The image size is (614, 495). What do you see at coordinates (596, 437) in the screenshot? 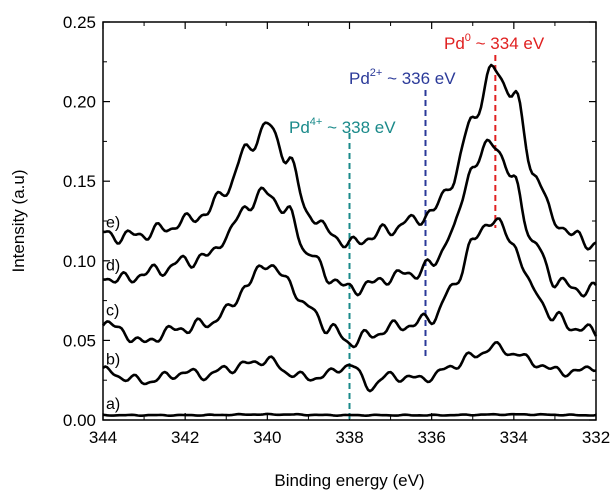
I see `x-tick-label: 332` at bounding box center [596, 437].